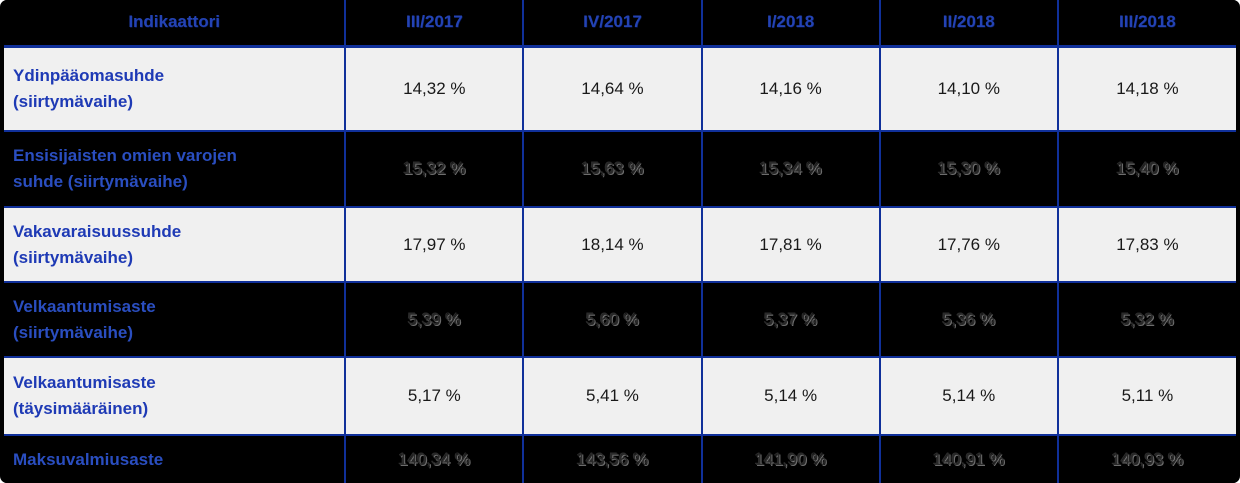 This screenshot has width=1240, height=483. I want to click on value-cell: 140,91 %, so click(968, 458).